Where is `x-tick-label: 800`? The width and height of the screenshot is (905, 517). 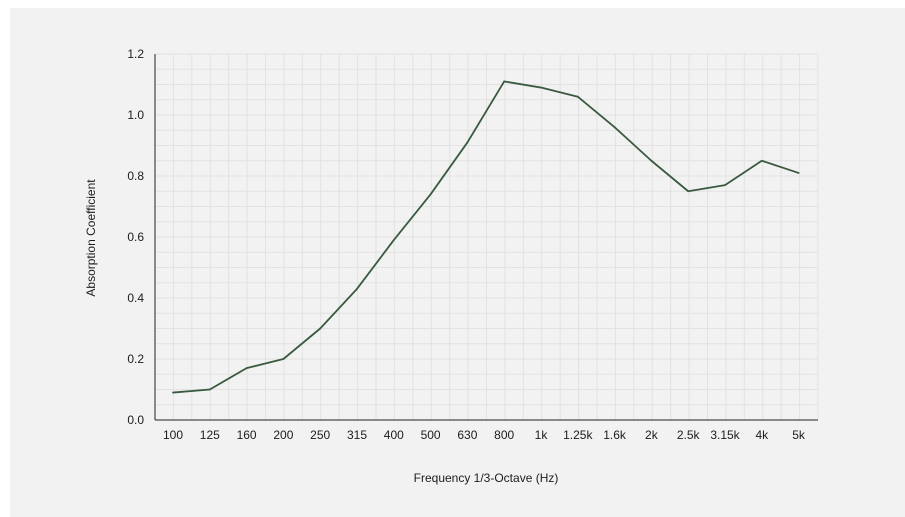 x-tick-label: 800 is located at coordinates (504, 435).